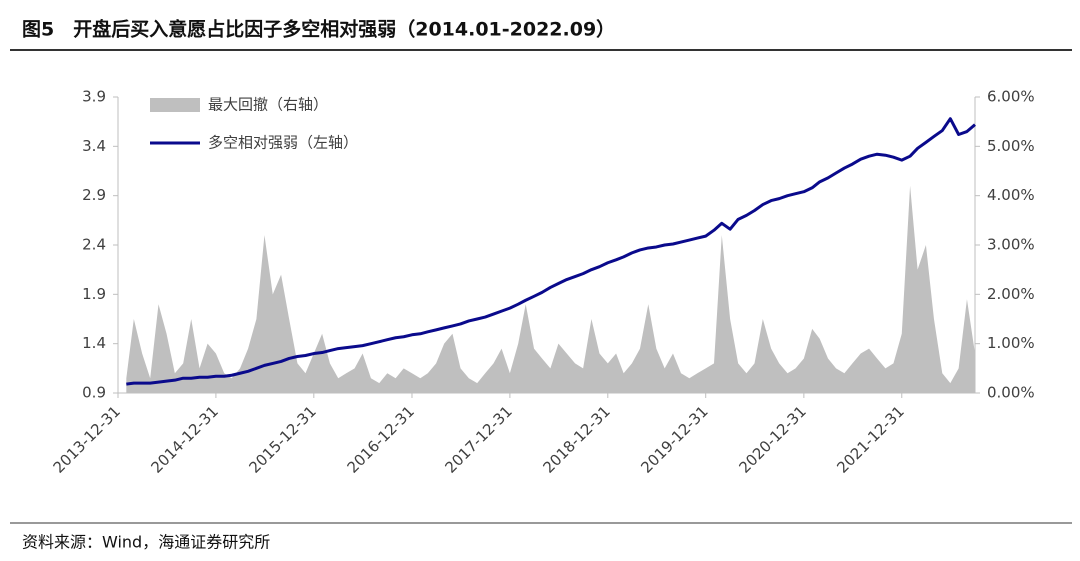  I want to click on y2-tick-label: 6.00%, so click(1011, 97).